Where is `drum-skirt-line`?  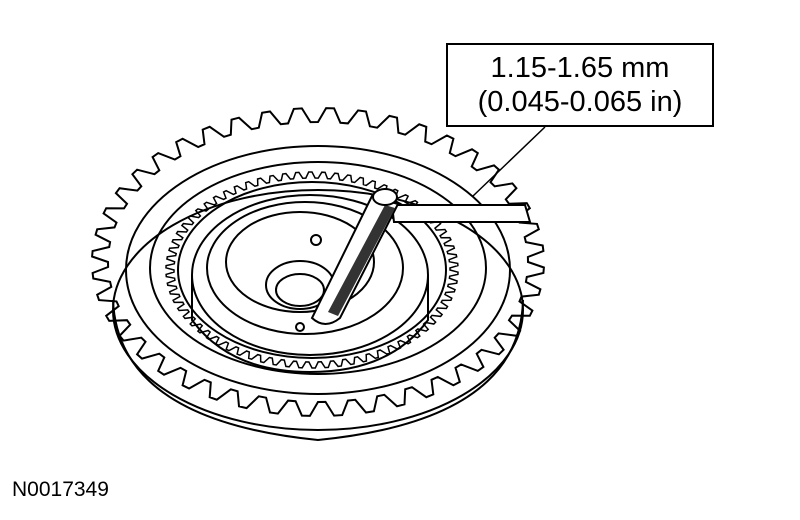 drum-skirt-line is located at coordinates (318, 370).